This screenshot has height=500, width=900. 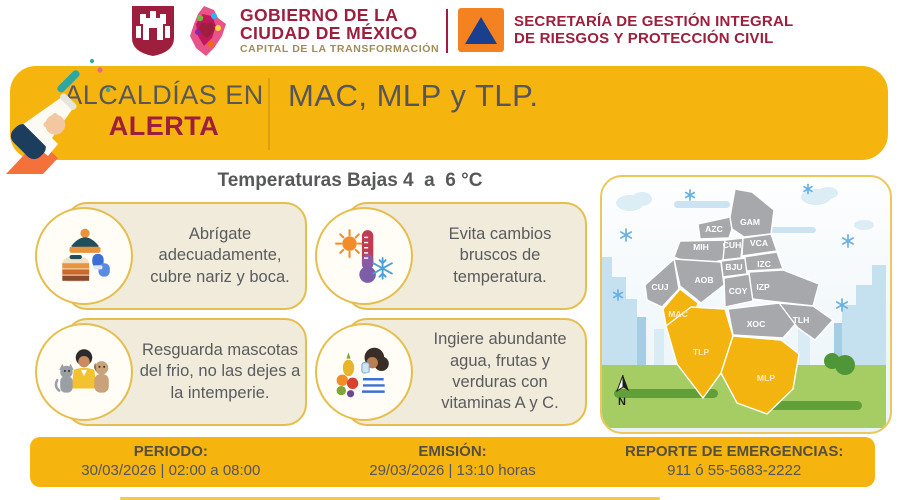 I want to click on wind-streaks, so click(x=745, y=217).